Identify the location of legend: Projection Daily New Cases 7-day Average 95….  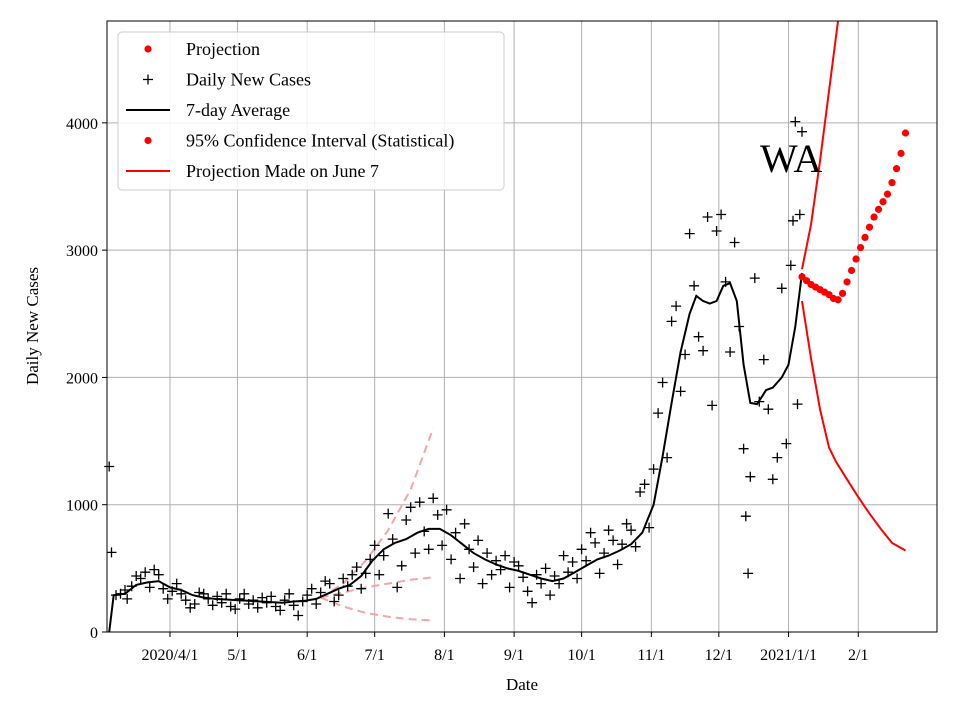
(311, 111).